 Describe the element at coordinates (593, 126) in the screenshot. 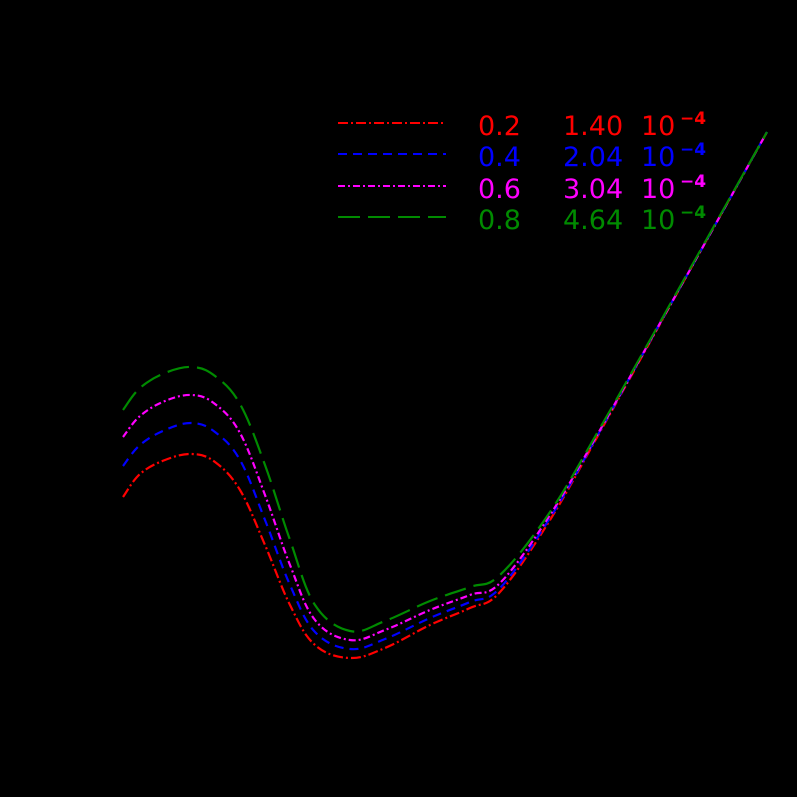

I see `legend-value: 1.40` at that location.